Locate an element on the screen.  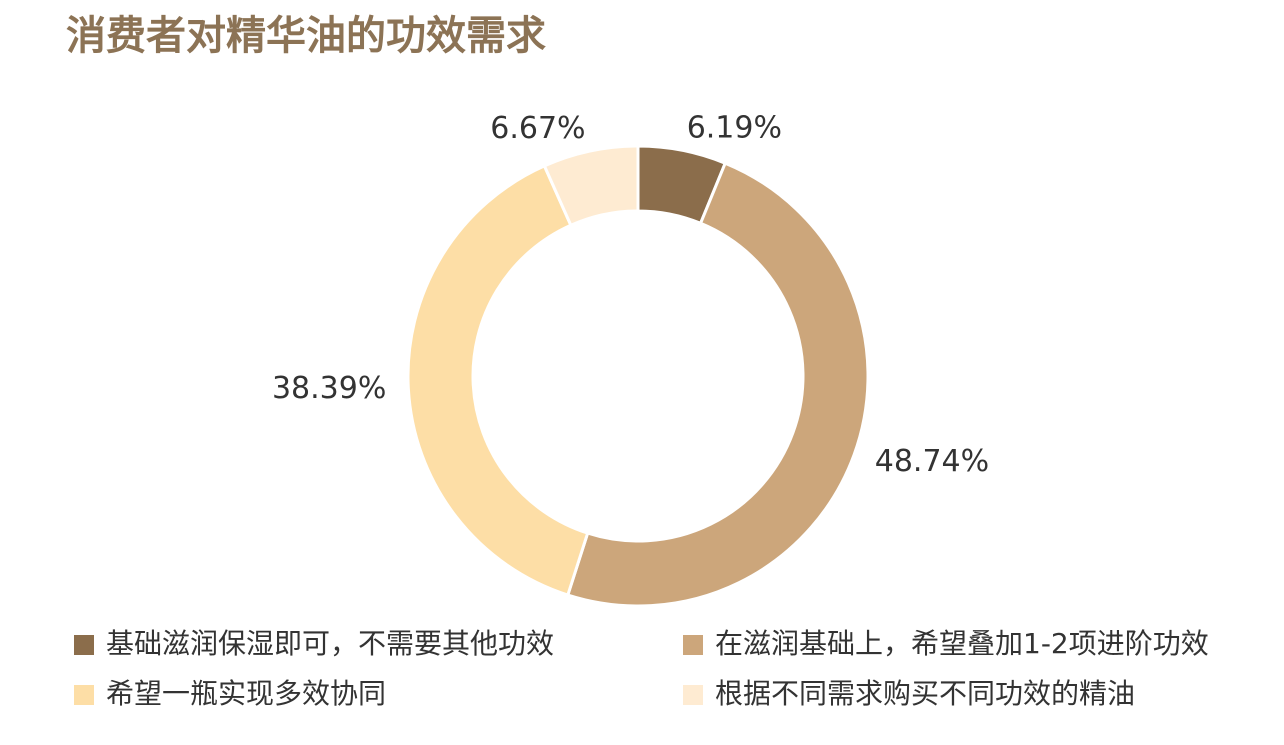
value-label: 38.39% is located at coordinates (329, 388).